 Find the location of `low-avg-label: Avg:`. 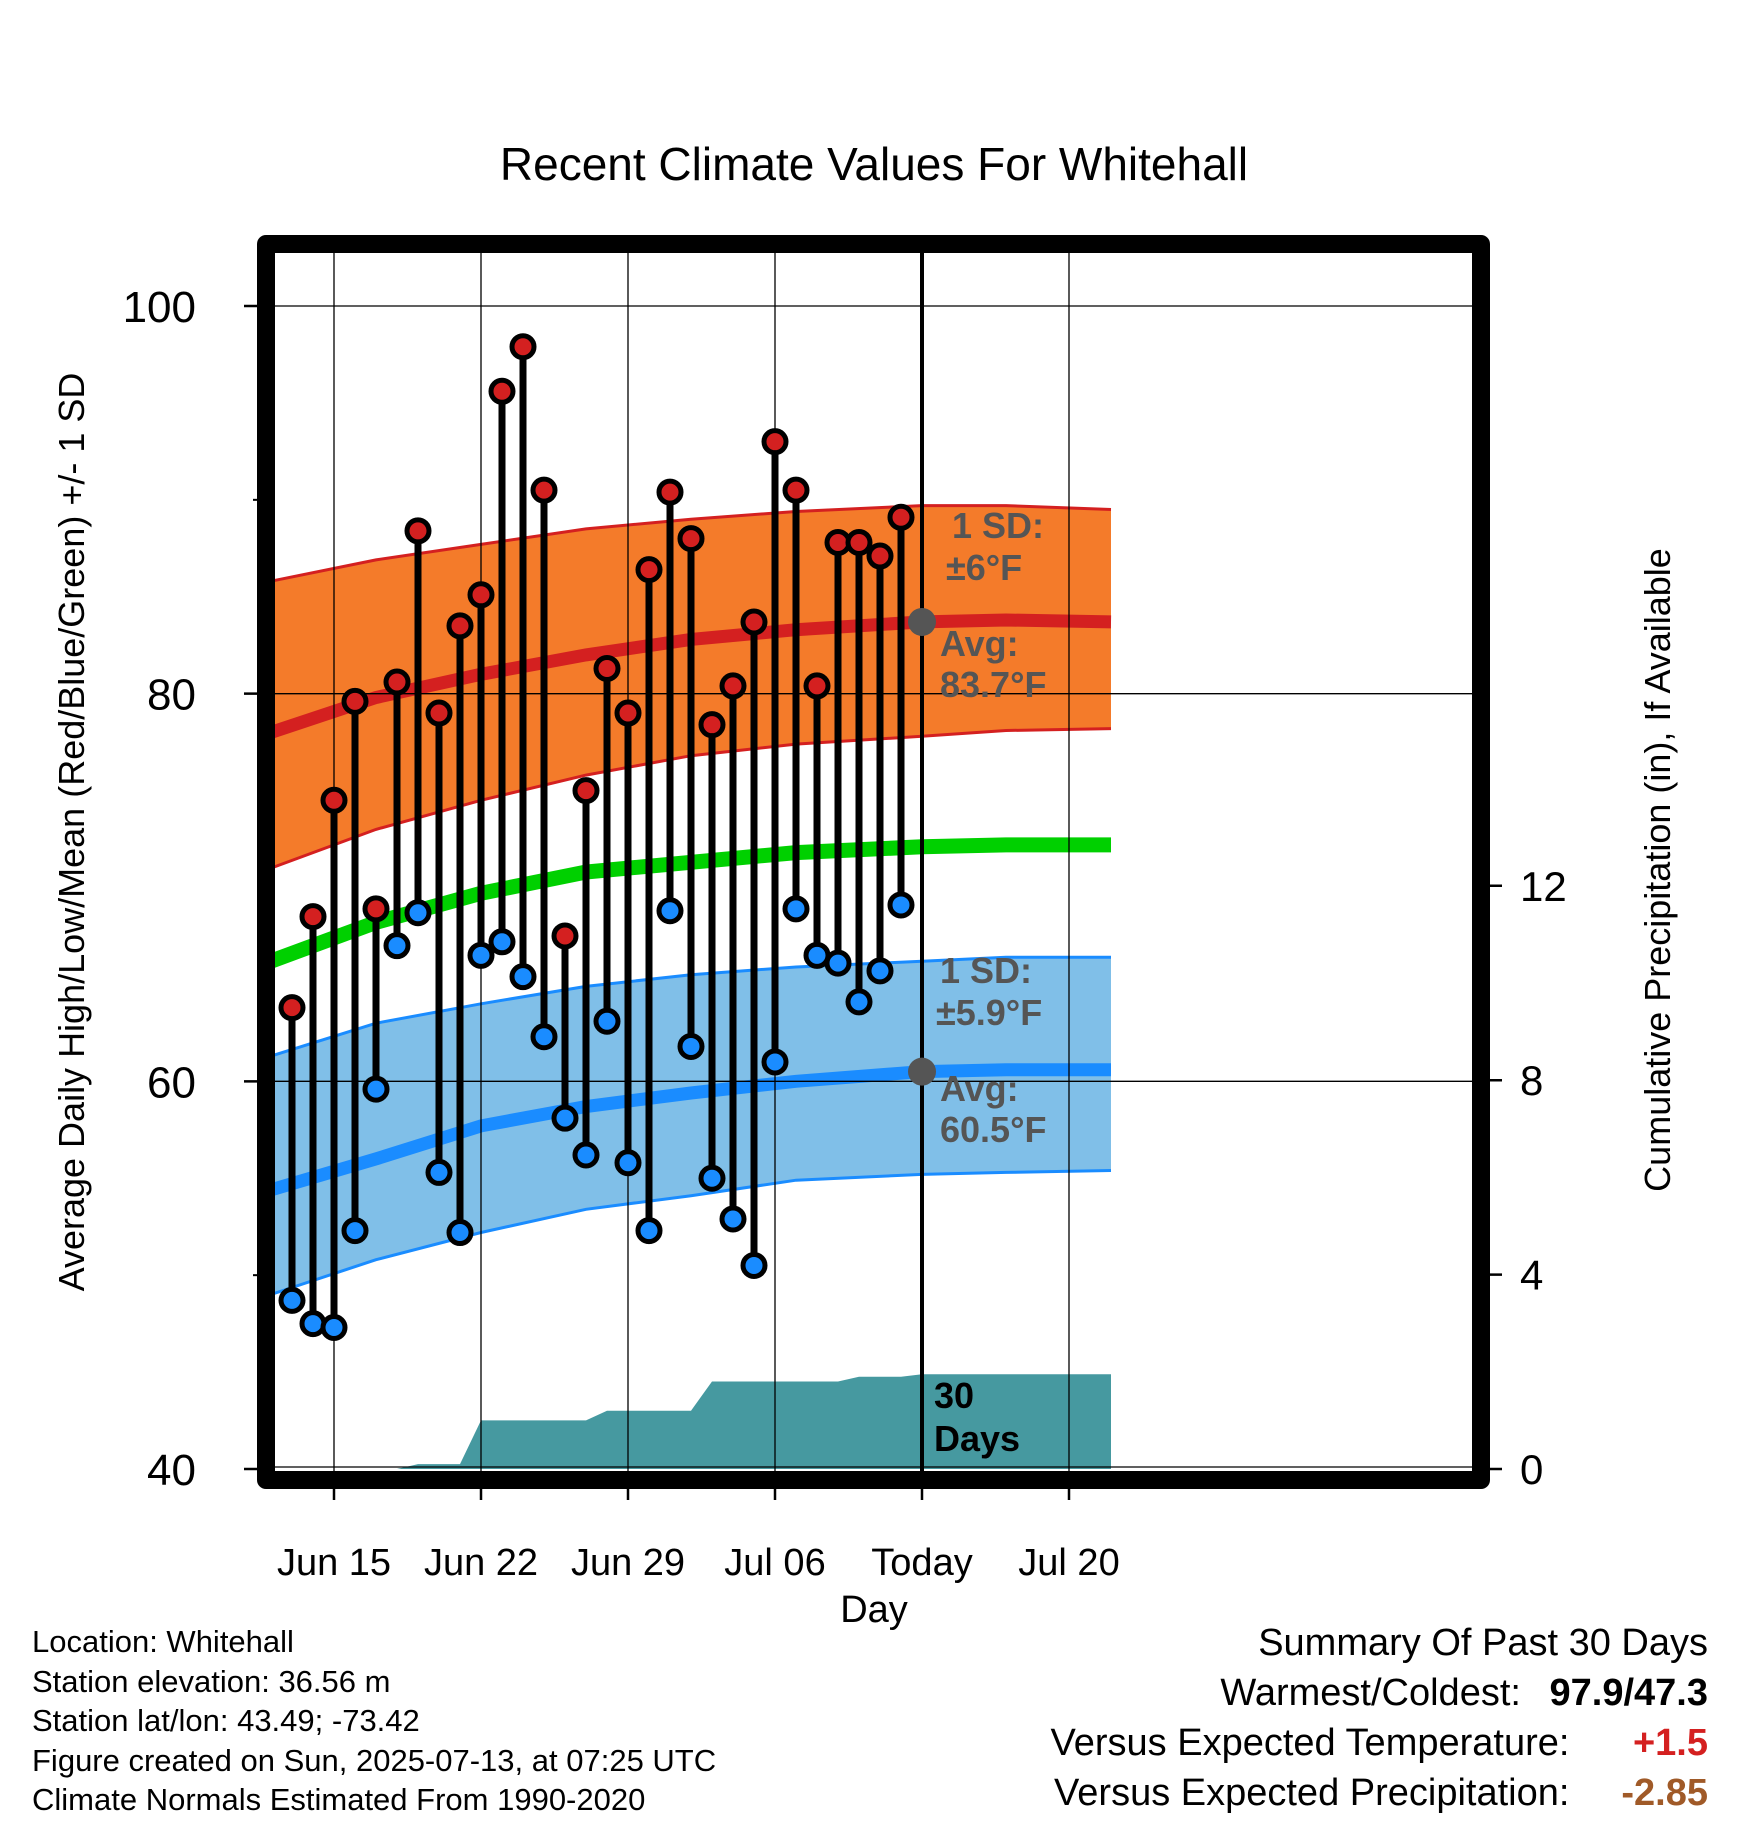

low-avg-label: Avg: is located at coordinates (979, 1088).